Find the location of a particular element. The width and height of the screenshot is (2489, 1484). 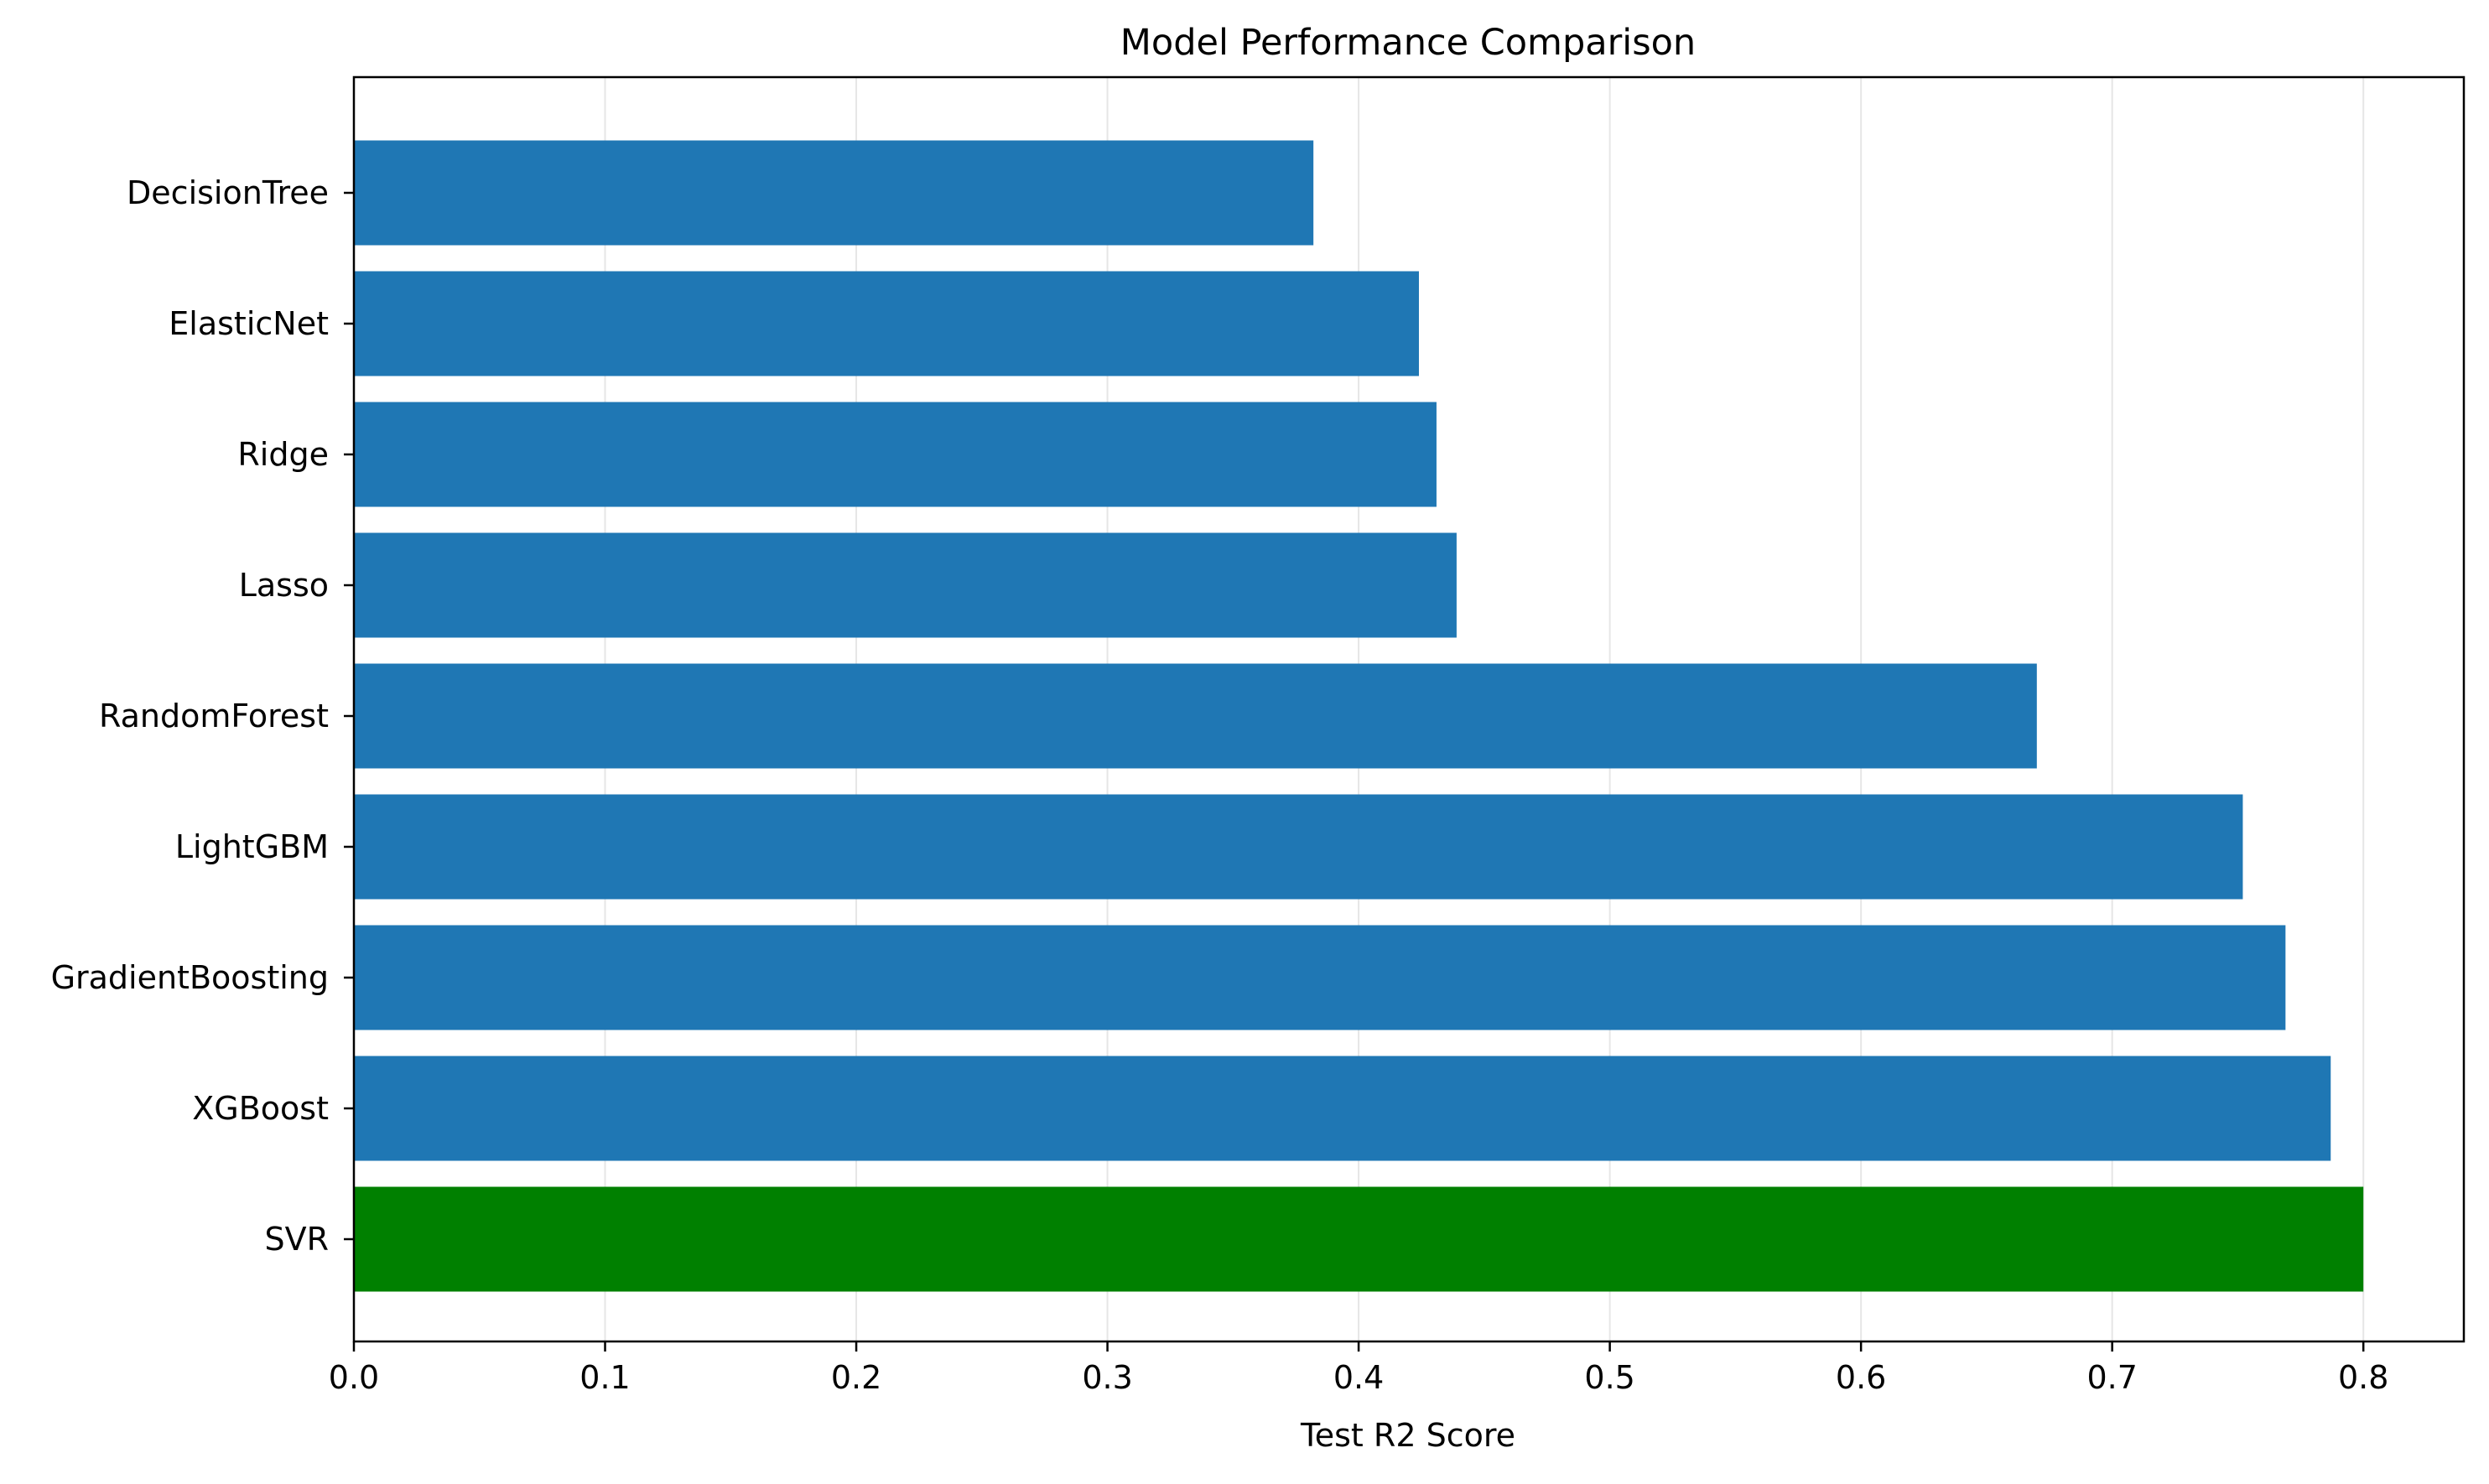

bar-gradientboosting is located at coordinates (1320, 977).